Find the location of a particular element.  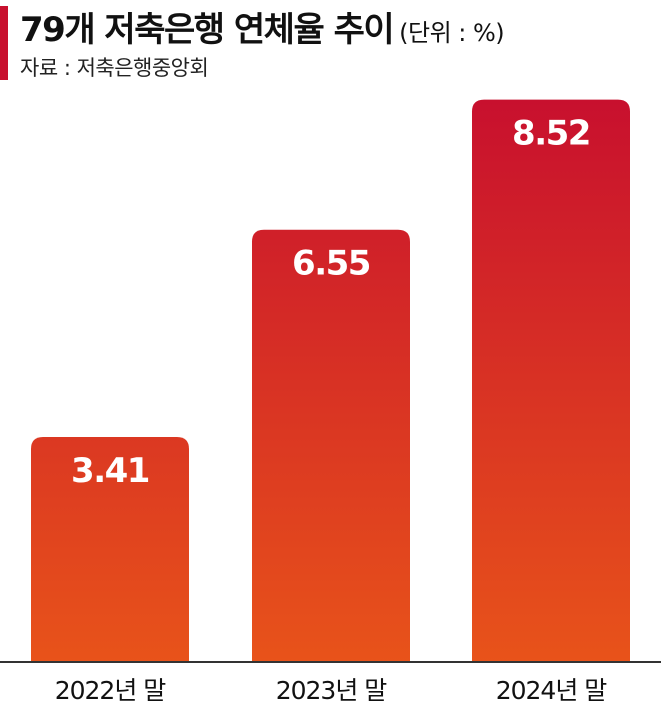

title-accent-bar is located at coordinates (4, 43).